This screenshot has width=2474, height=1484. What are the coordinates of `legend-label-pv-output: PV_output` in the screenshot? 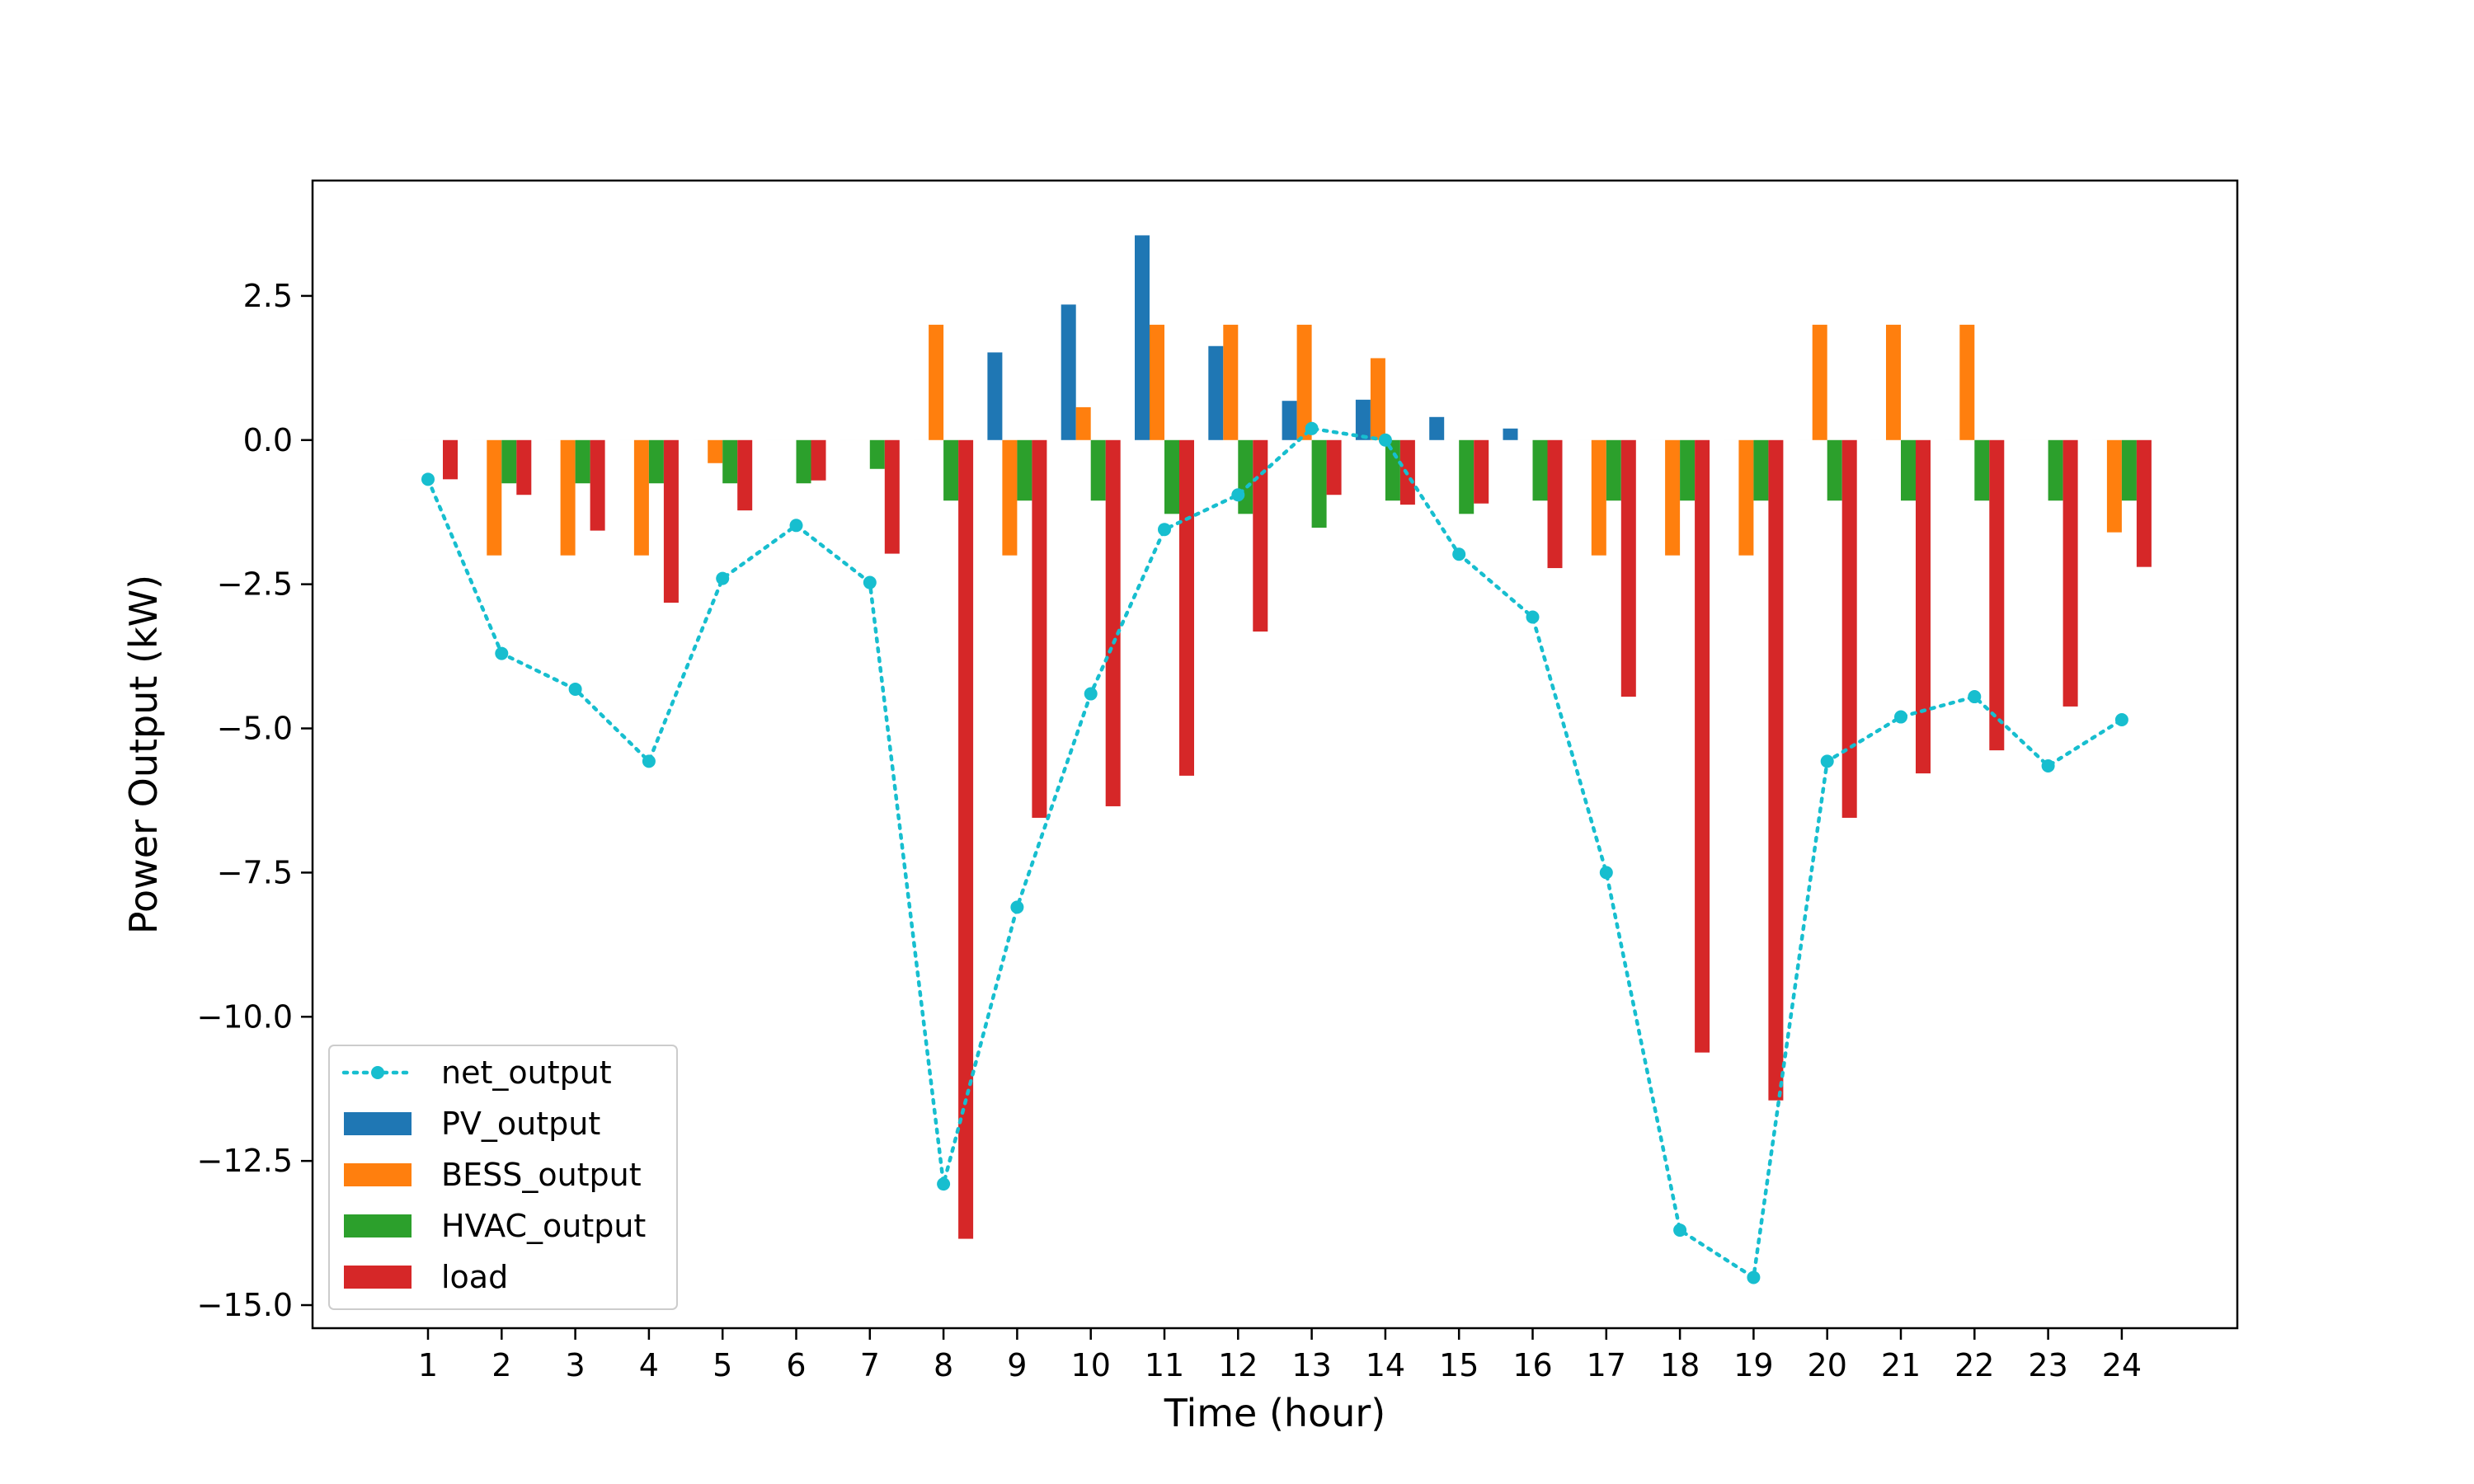 It's located at (520, 1124).